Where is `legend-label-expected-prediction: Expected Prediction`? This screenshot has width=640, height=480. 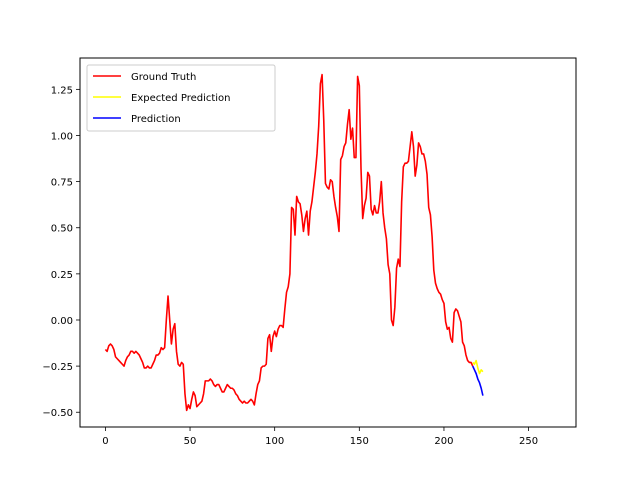 legend-label-expected-prediction: Expected Prediction is located at coordinates (181, 98).